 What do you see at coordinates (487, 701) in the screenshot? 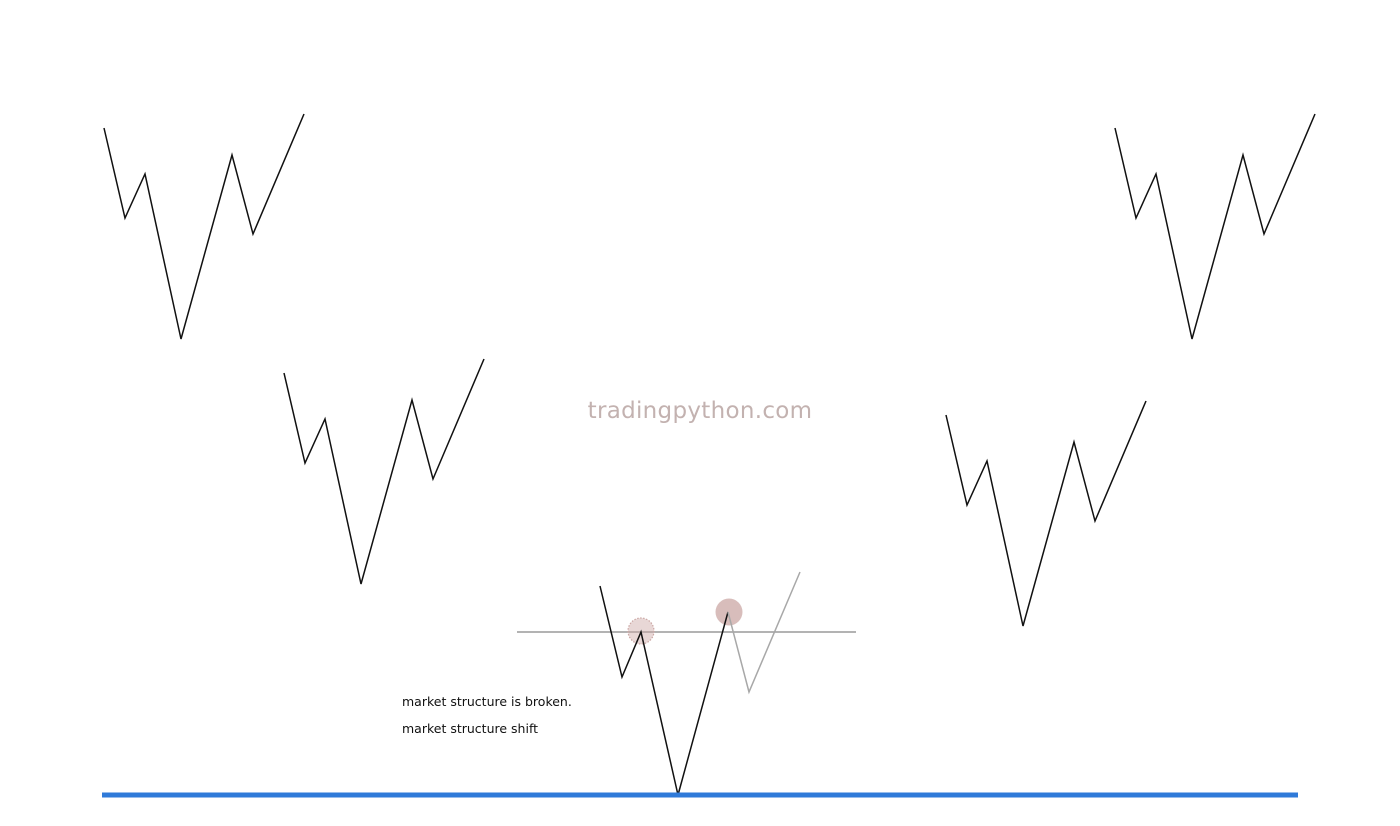
I see `annotation-broken: market structure is broken.` at bounding box center [487, 701].